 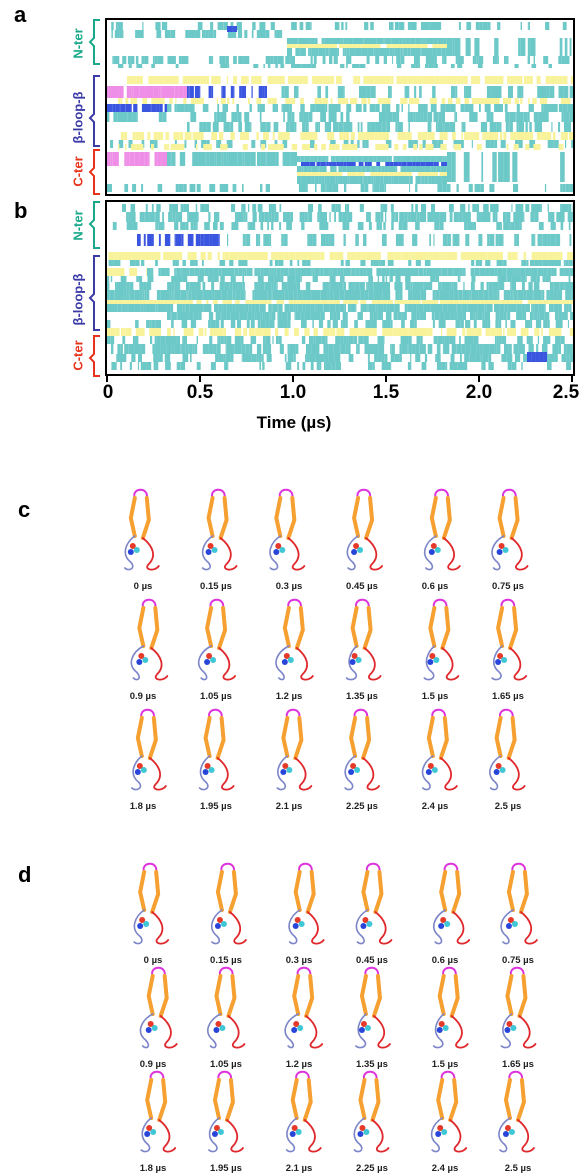 What do you see at coordinates (372, 1015) in the screenshot?
I see `snapshot-frame: 1.35 µs` at bounding box center [372, 1015].